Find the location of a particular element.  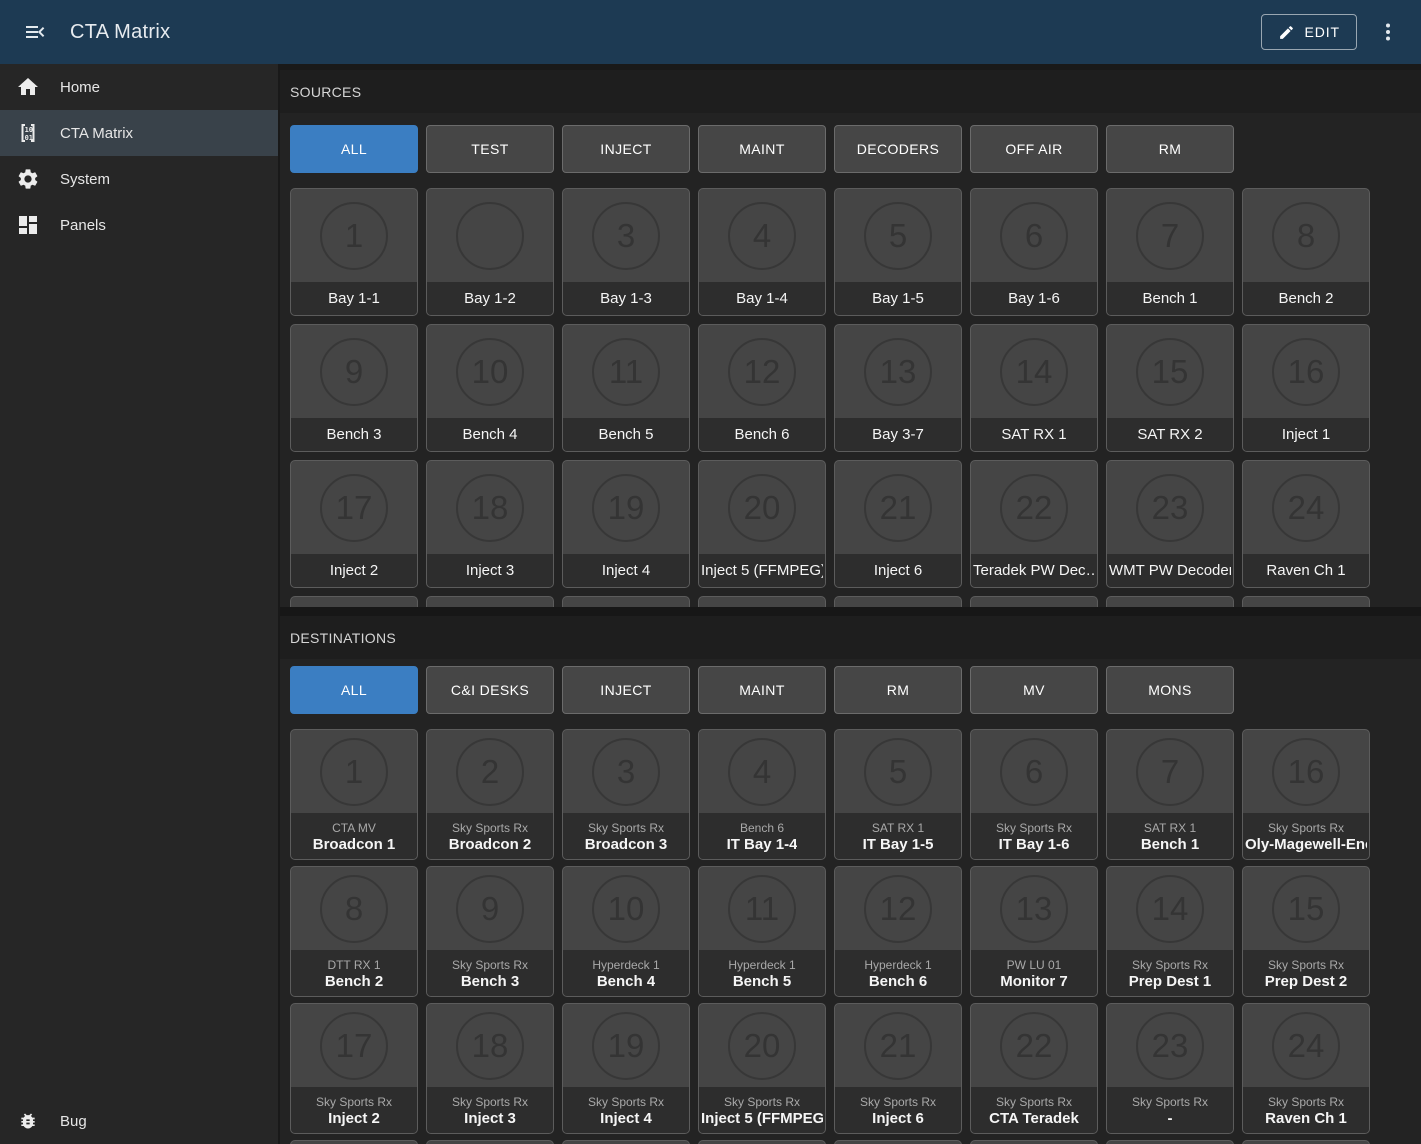

destinations-filter-inject: INJECT is located at coordinates (626, 690).